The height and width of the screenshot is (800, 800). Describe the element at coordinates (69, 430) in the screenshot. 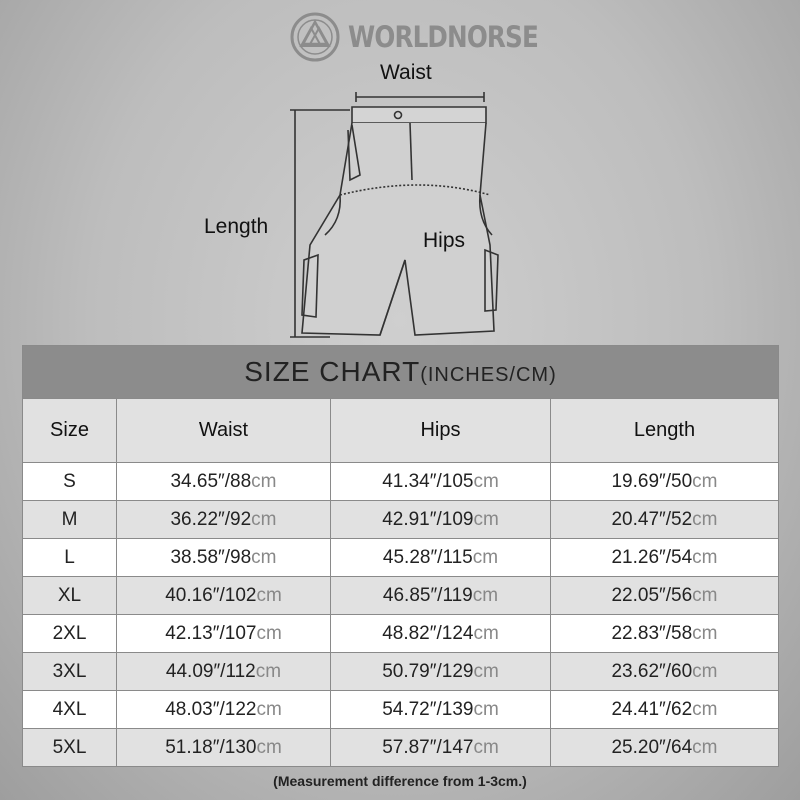

I see `header-size: Size` at that location.